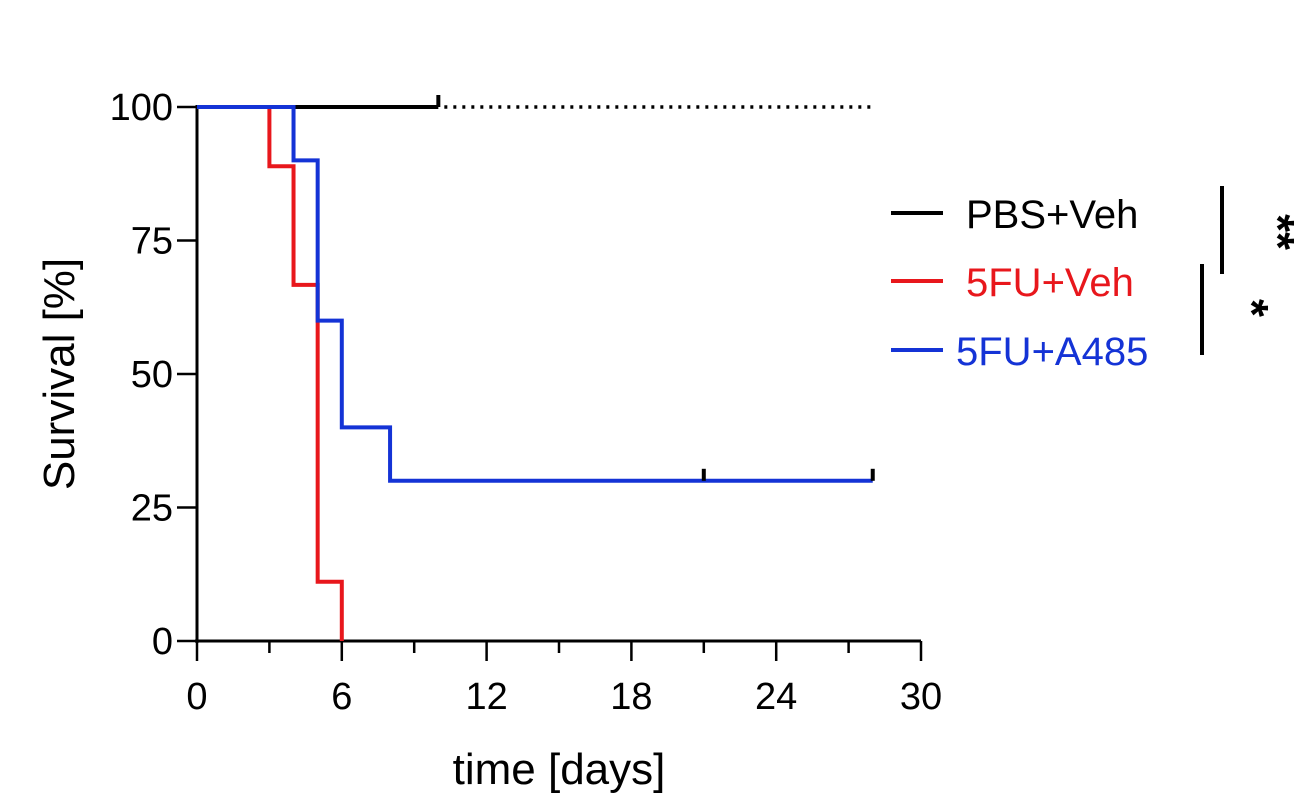  What do you see at coordinates (152, 375) in the screenshot?
I see `y-tick-label: 50` at bounding box center [152, 375].